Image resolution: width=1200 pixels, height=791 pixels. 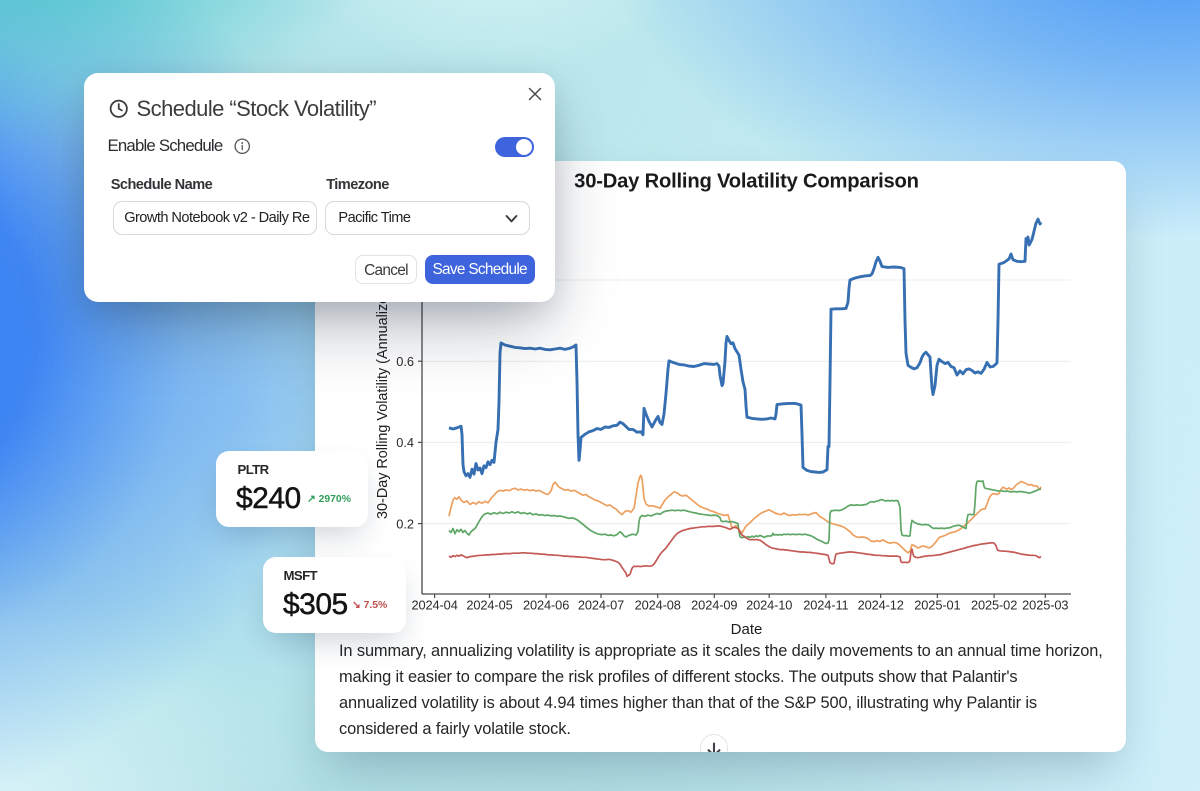 What do you see at coordinates (489, 605) in the screenshot?
I see `svg-text: 2024-05` at bounding box center [489, 605].